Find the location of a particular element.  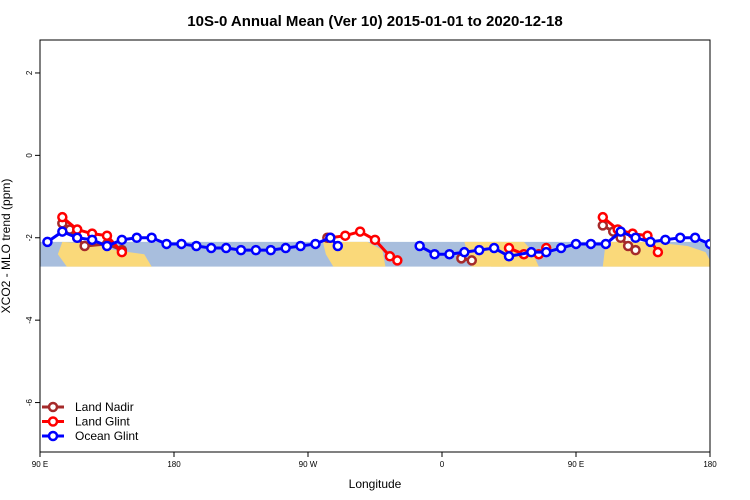

y-tick-label: 0 is located at coordinates (29, 155).